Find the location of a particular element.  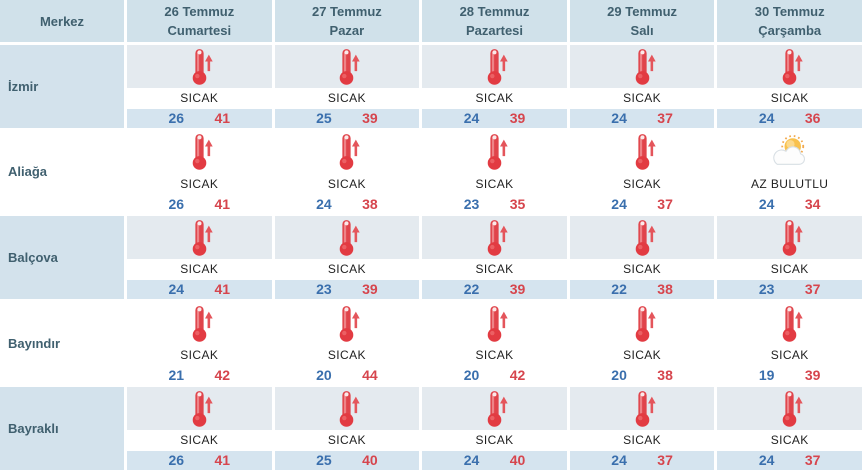

forecast-cell: SICAK 19 39 is located at coordinates (789, 343).